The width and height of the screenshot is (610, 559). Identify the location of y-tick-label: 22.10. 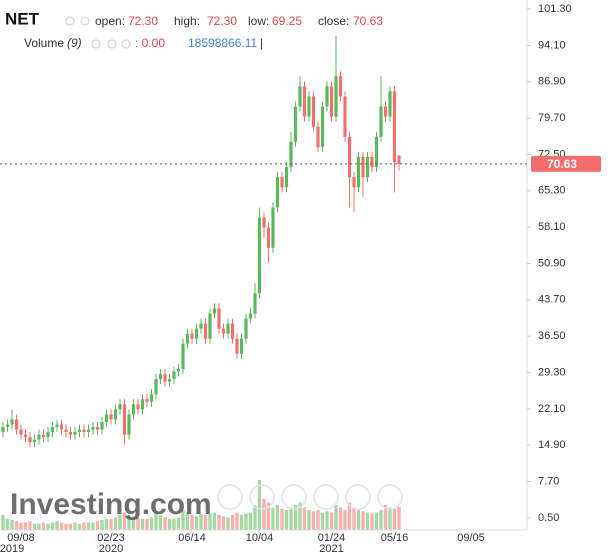
(552, 409).